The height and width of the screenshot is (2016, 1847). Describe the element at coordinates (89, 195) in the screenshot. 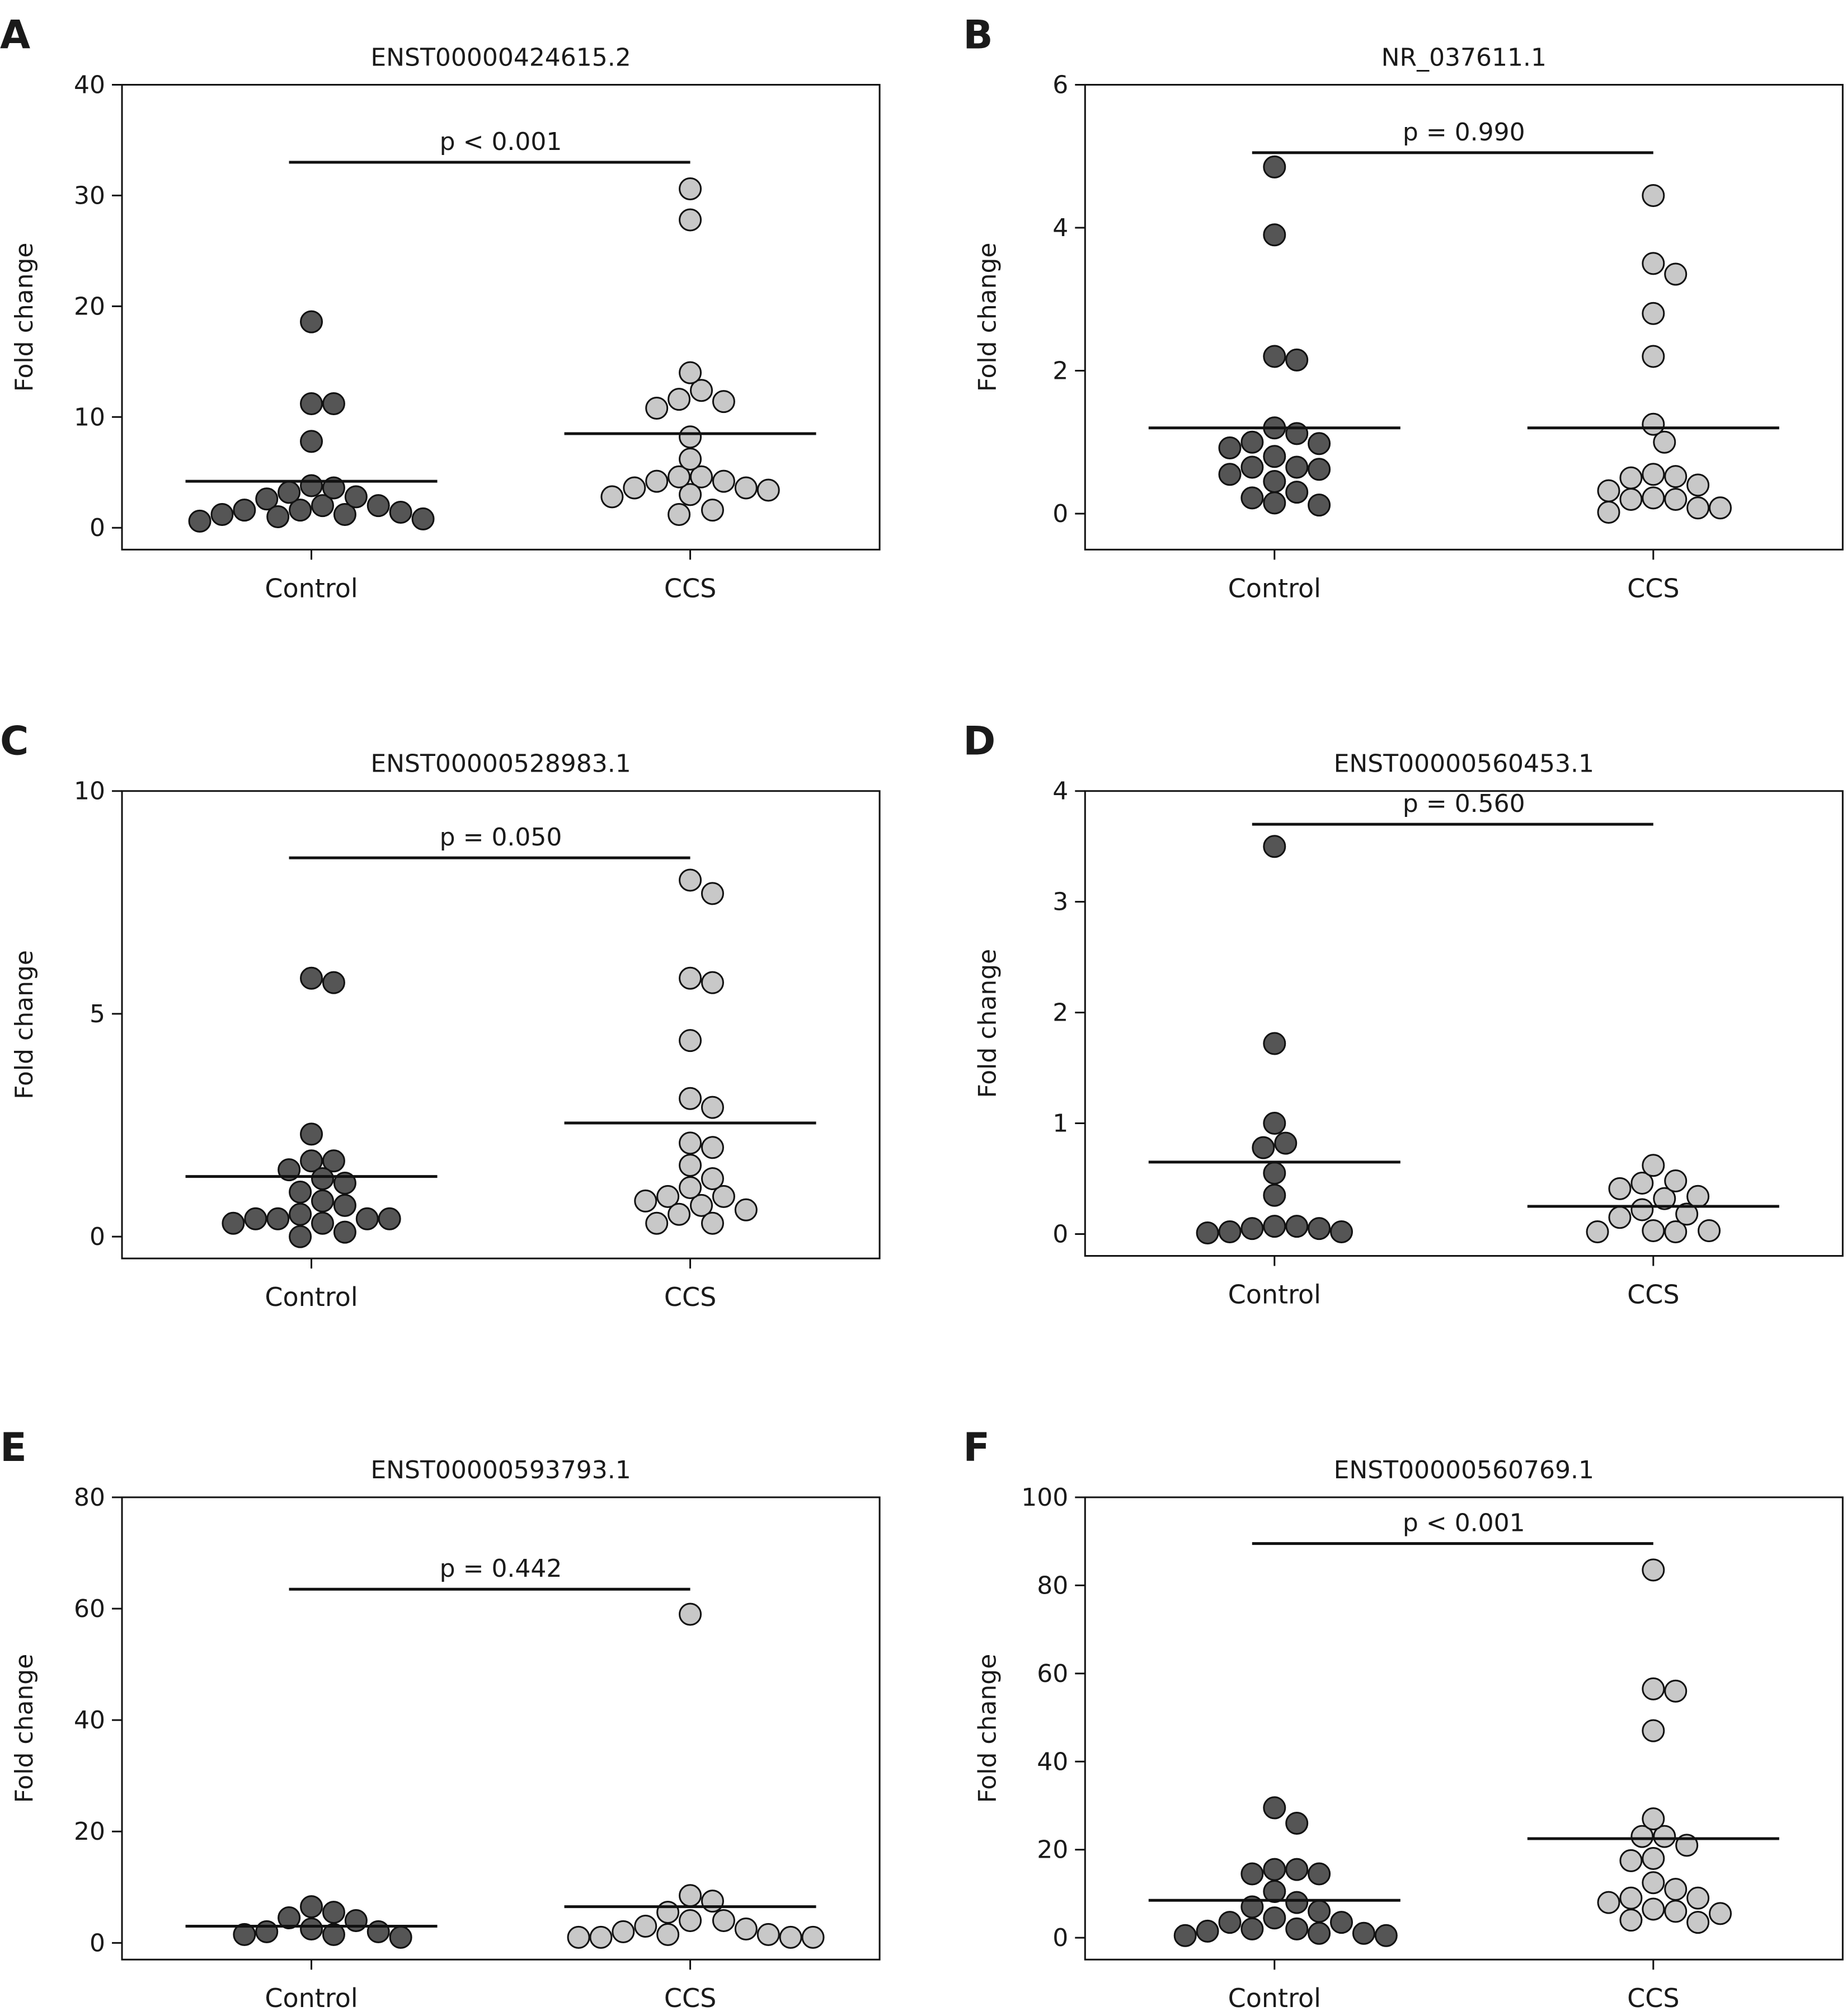

I see `y-tick-label: 30` at that location.